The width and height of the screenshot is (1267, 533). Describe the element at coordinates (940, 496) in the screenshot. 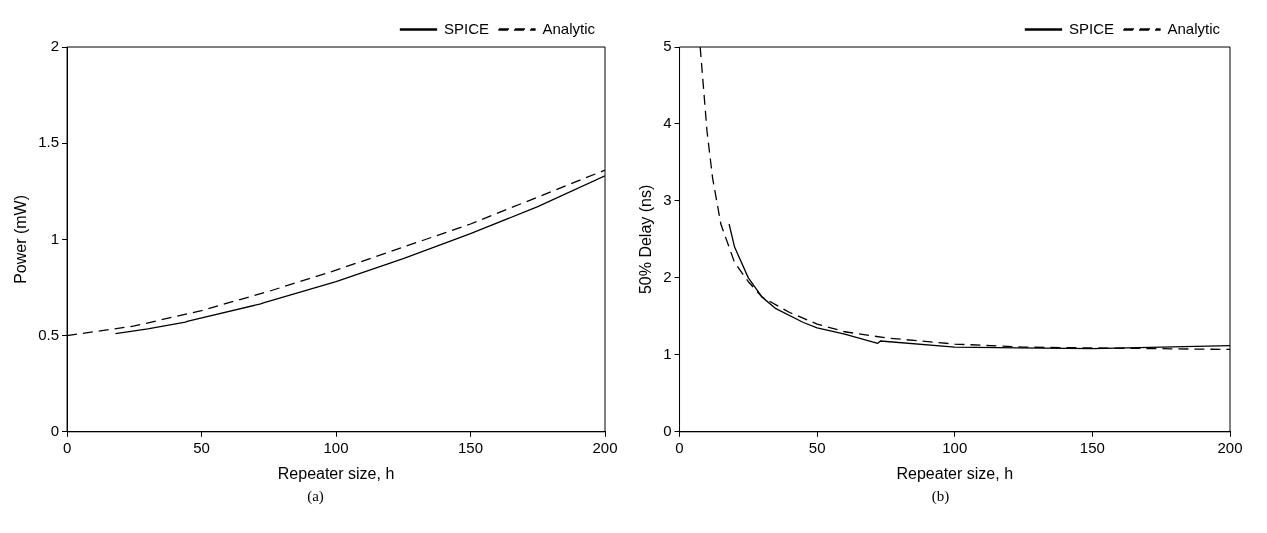

I see `text: (b)` at that location.